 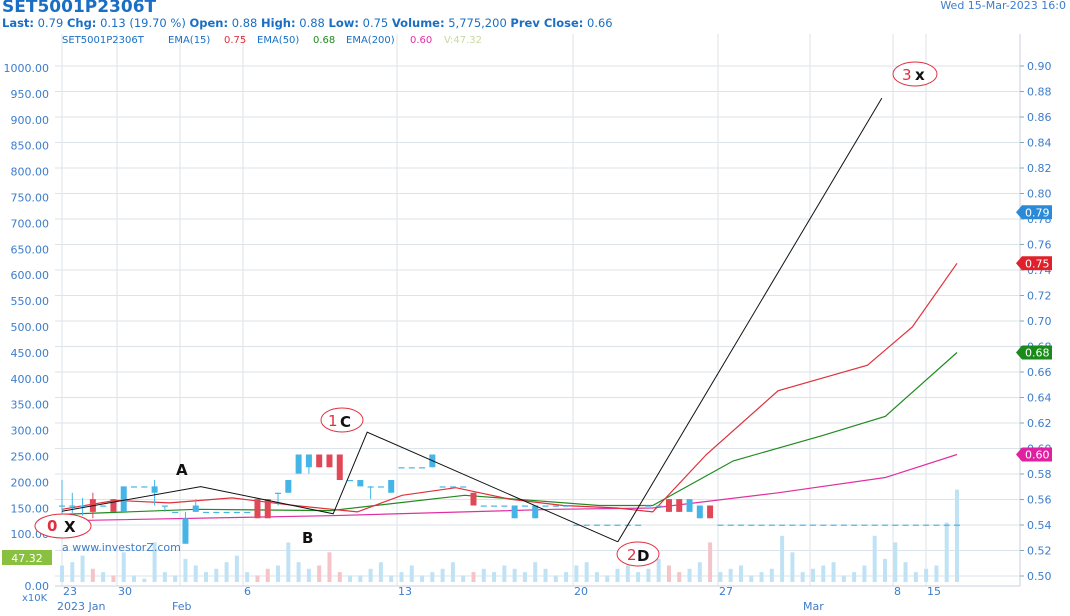 I want to click on price-tag-text: 0.79, so click(x=1037, y=212).